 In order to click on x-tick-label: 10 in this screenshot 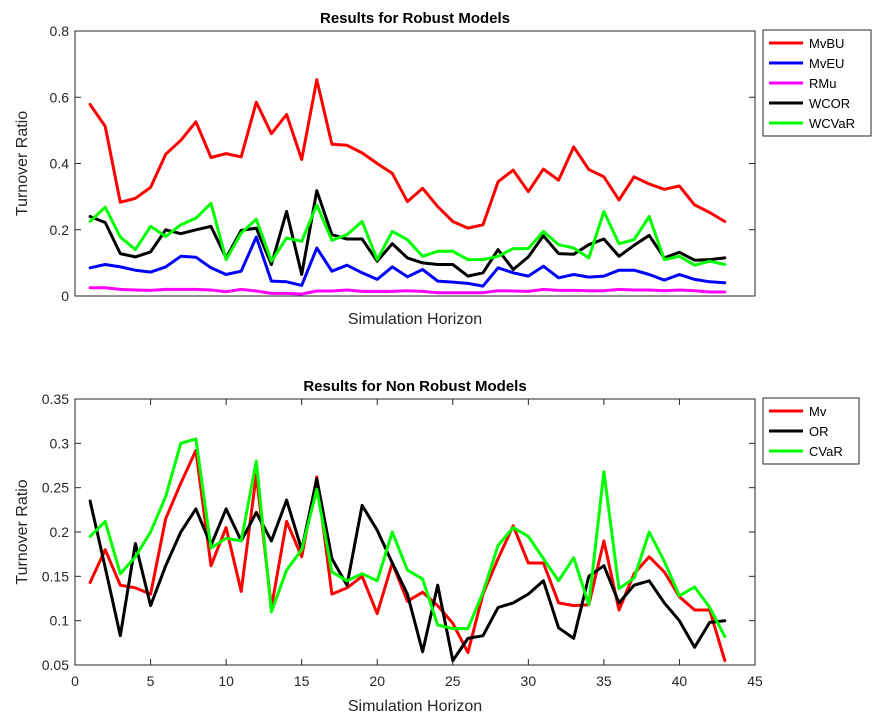, I will do `click(226, 681)`.